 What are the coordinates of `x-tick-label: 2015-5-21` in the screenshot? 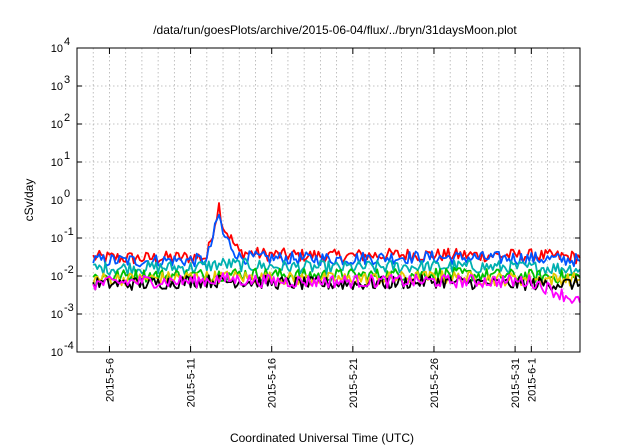 It's located at (354, 383).